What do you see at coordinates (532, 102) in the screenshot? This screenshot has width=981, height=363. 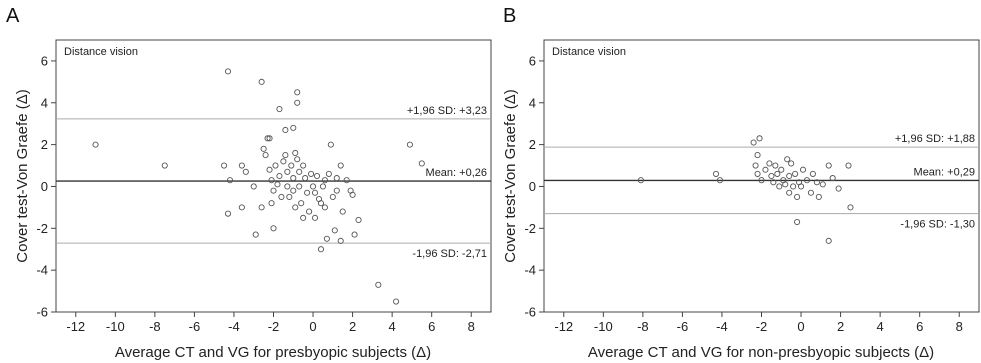 I see `panel-b-y-tick-label: 4` at bounding box center [532, 102].